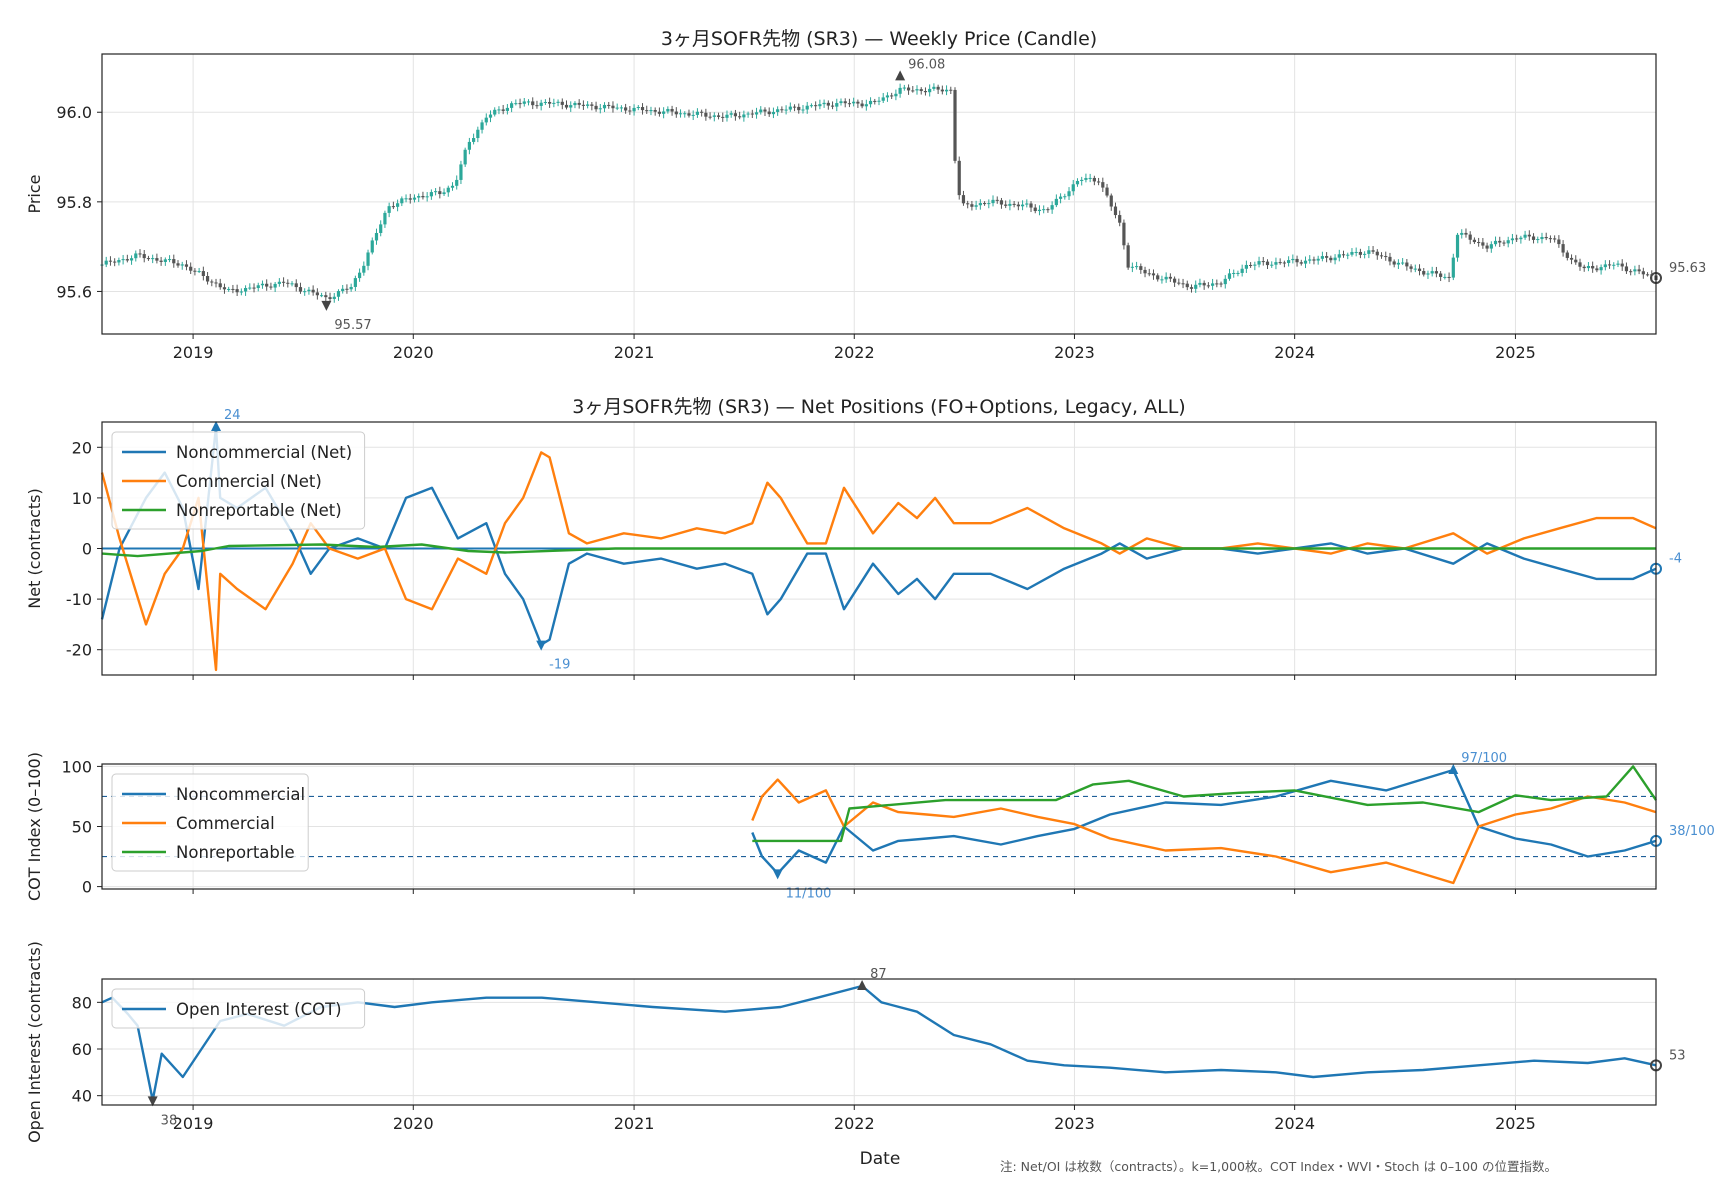 This screenshot has height=1180, width=1728. I want to click on legend-entry: Open Interest (COT), so click(259, 1009).